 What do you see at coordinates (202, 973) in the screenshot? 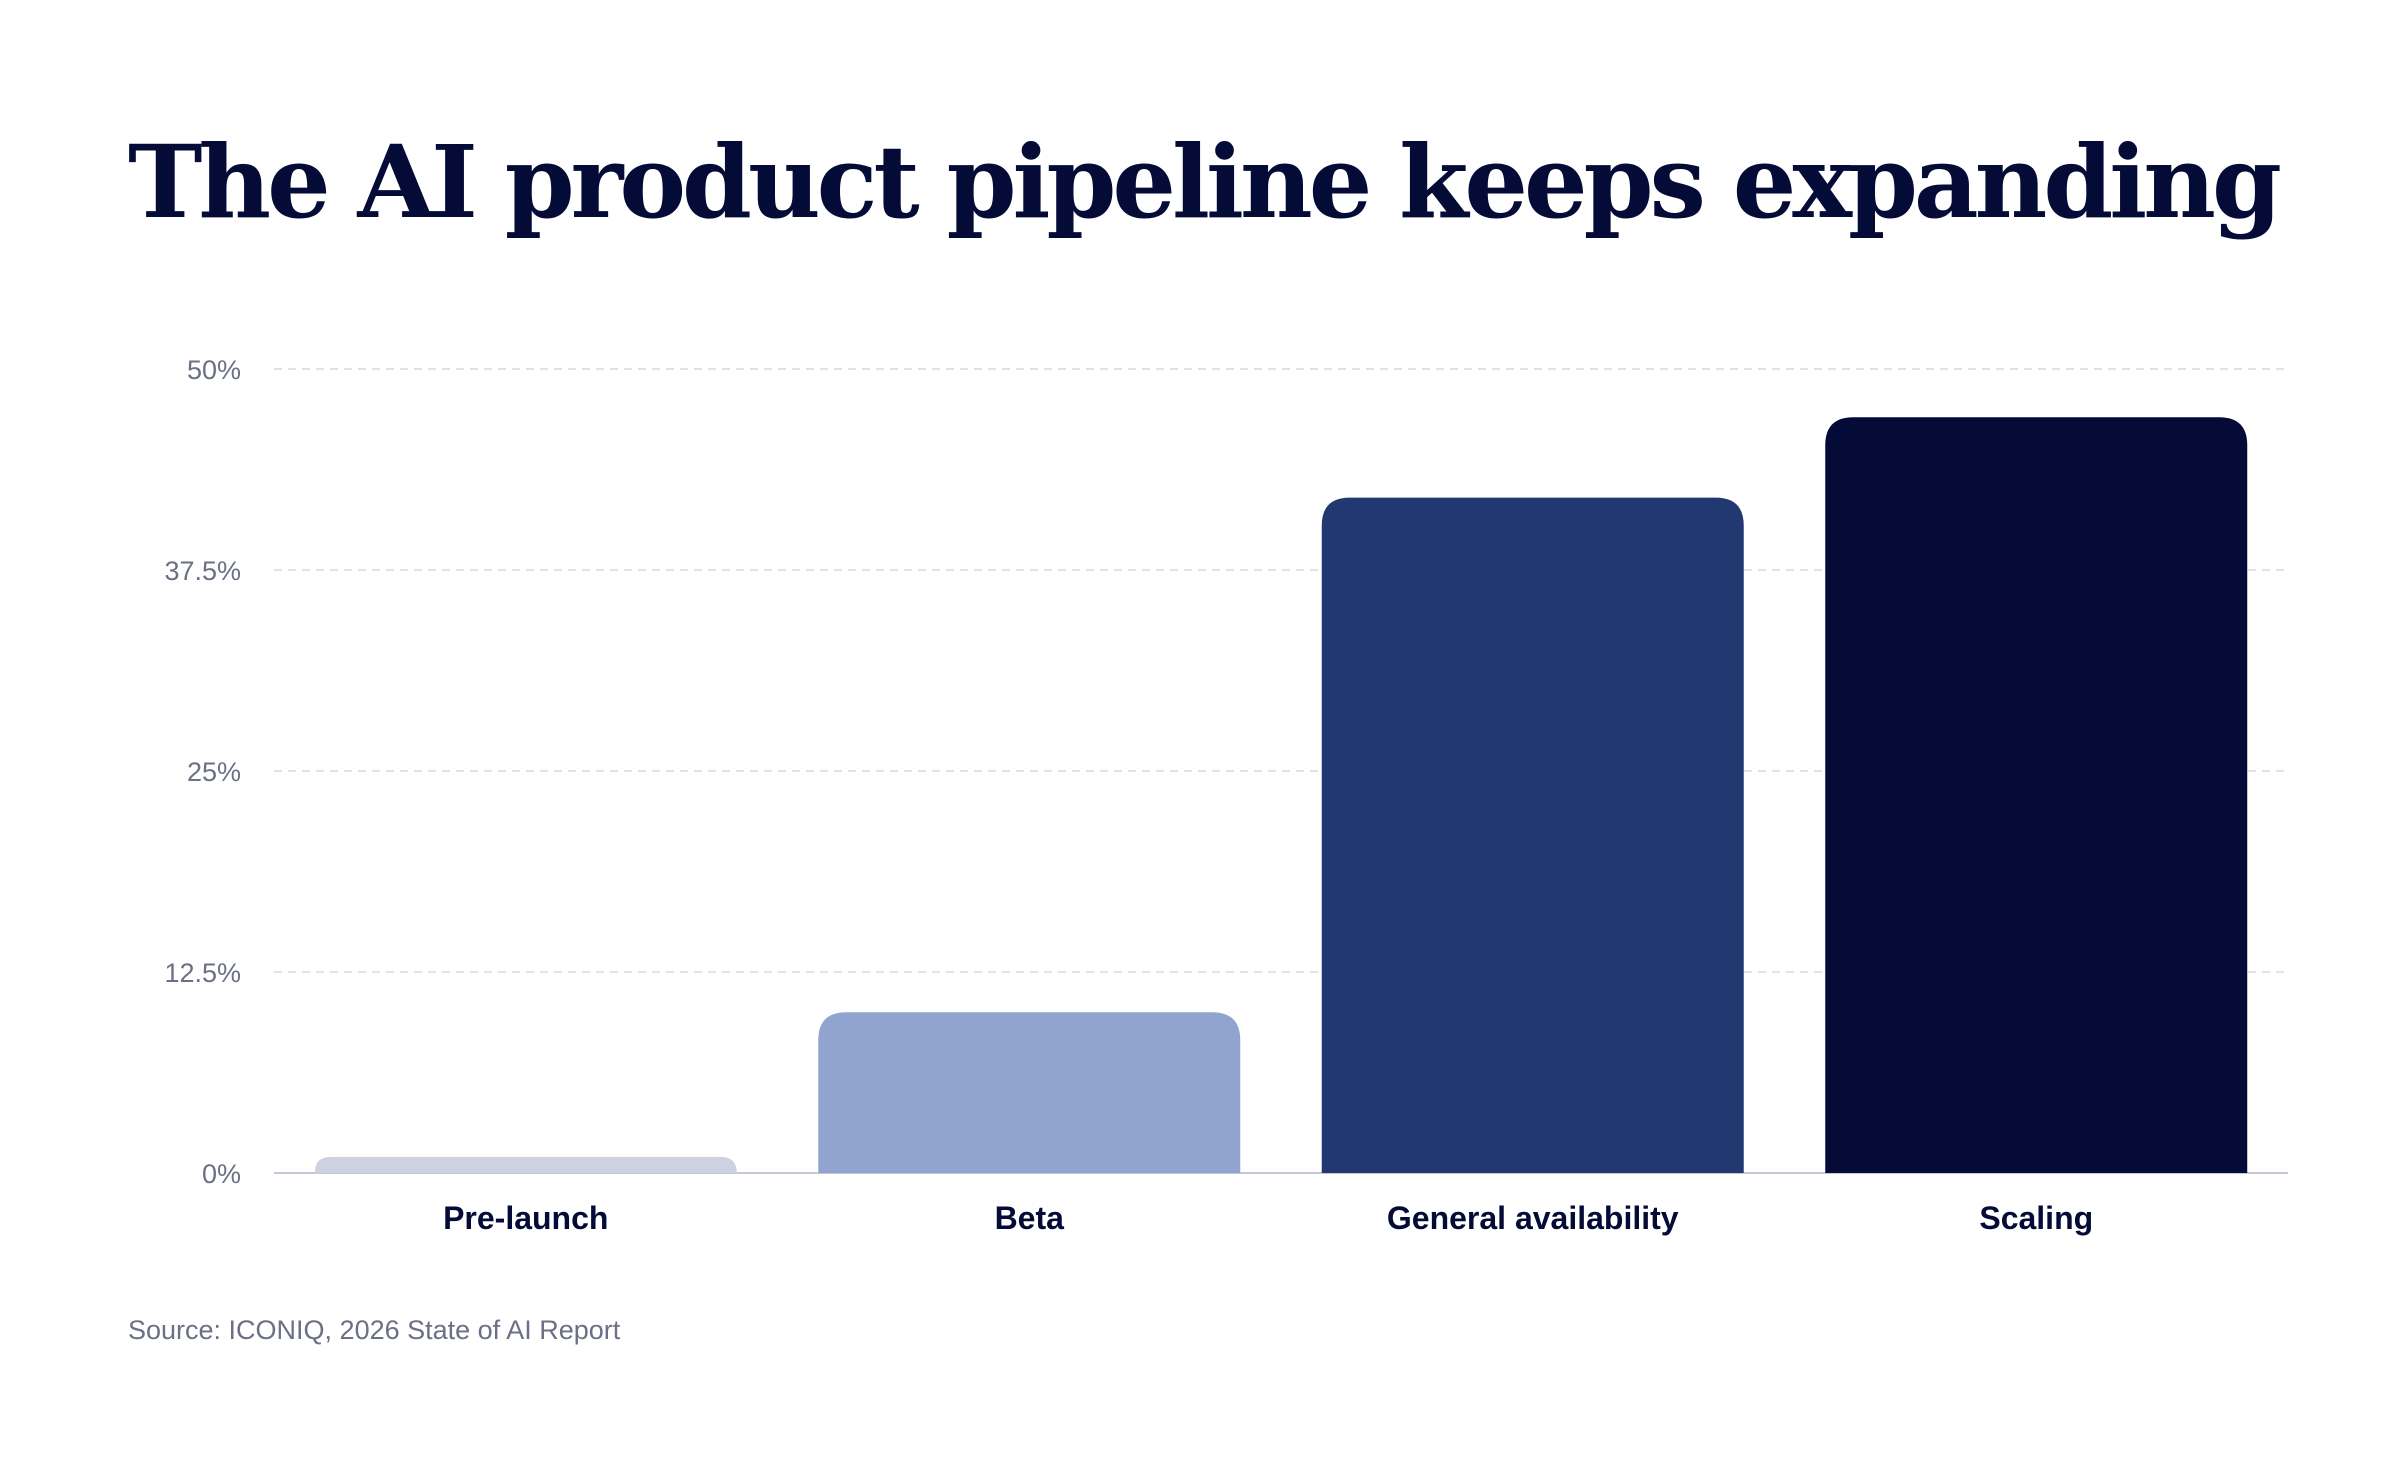
I see `y-tick-label: 12.5%` at bounding box center [202, 973].